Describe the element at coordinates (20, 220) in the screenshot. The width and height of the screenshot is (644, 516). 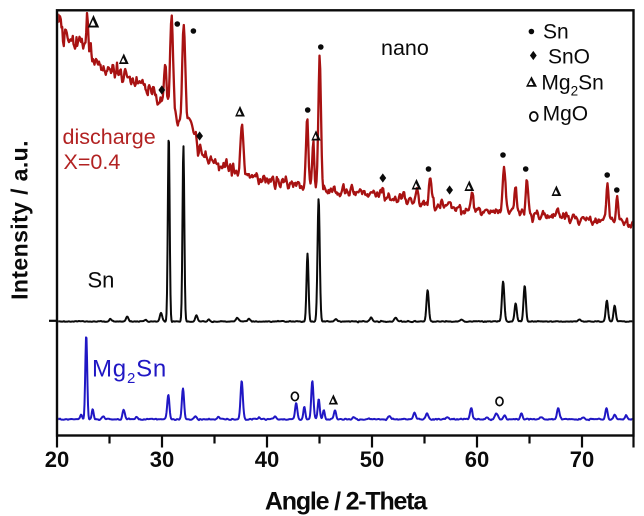
I see `svg-text: Intensity / a.u.` at that location.